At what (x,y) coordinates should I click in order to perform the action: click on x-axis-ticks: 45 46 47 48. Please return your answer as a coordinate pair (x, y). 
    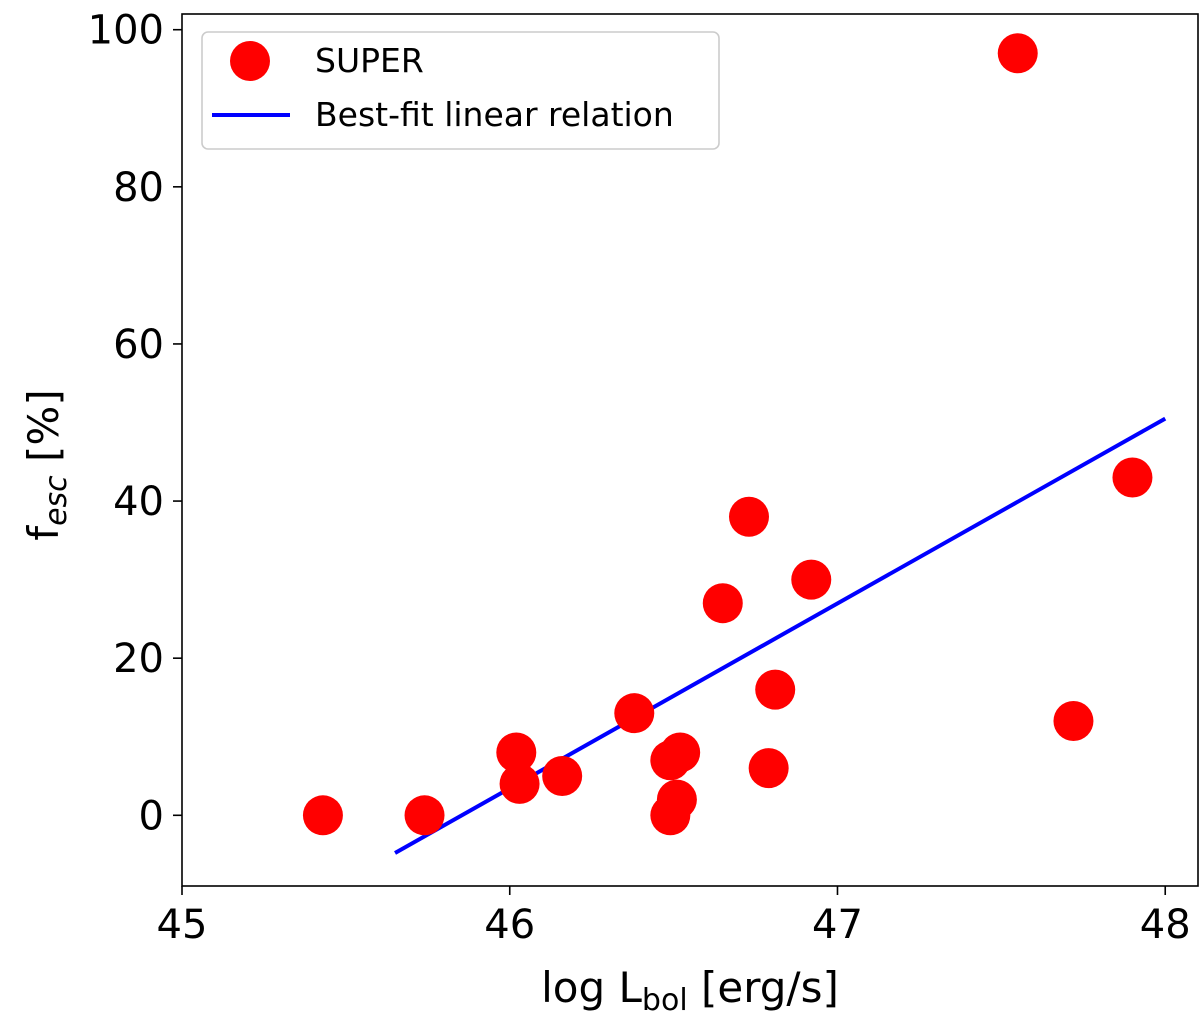
    Looking at the image, I should click on (674, 917).